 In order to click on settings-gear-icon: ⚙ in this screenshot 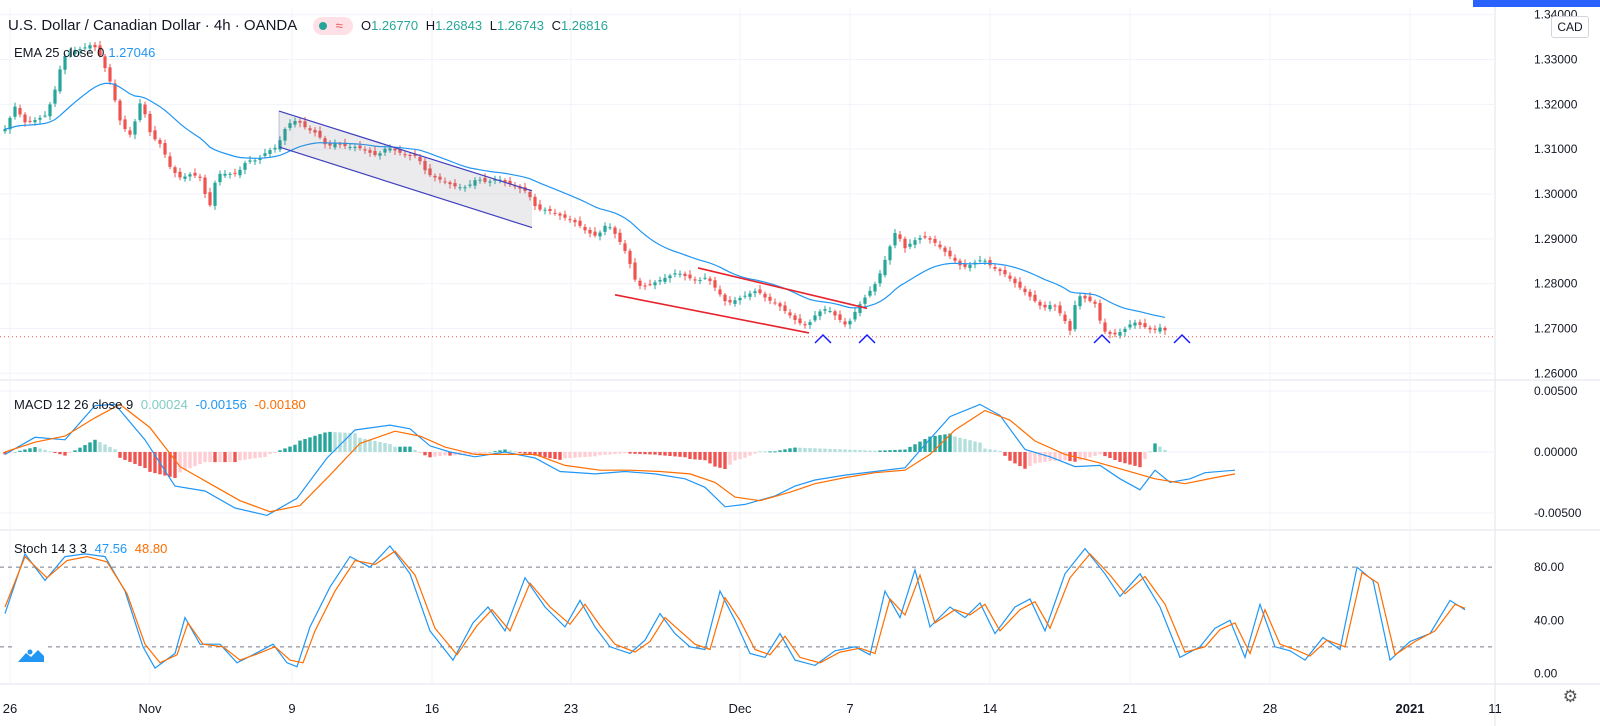, I will do `click(1570, 696)`.